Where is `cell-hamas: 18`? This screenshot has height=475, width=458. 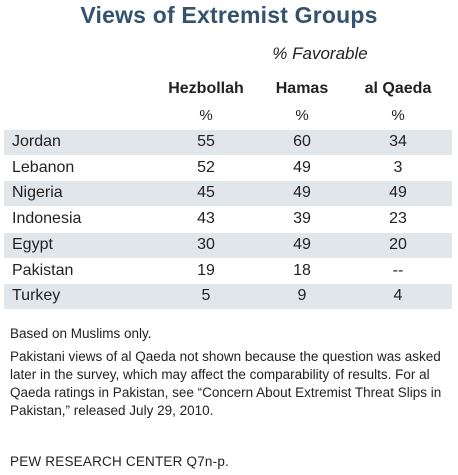 cell-hamas: 18 is located at coordinates (302, 270).